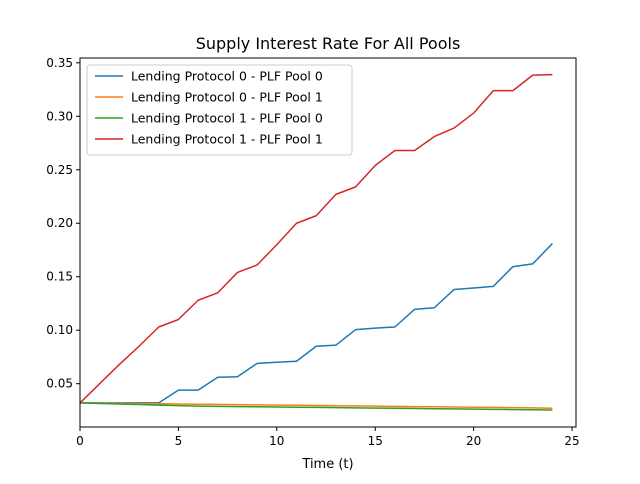 This screenshot has width=640, height=484. I want to click on y-tick-label: 0.35, so click(59, 63).